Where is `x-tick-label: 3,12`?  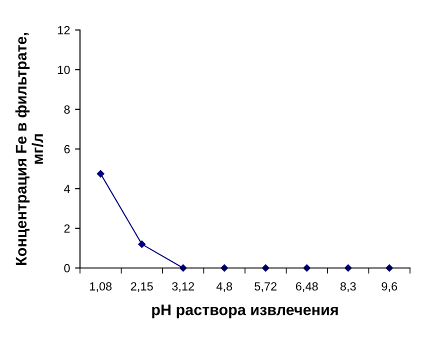 x-tick-label: 3,12 is located at coordinates (183, 287).